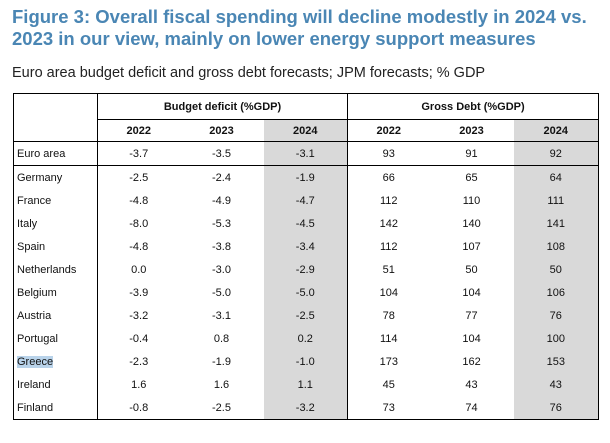 The image size is (610, 443). I want to click on deficit-cell: -0.8, so click(138, 408).